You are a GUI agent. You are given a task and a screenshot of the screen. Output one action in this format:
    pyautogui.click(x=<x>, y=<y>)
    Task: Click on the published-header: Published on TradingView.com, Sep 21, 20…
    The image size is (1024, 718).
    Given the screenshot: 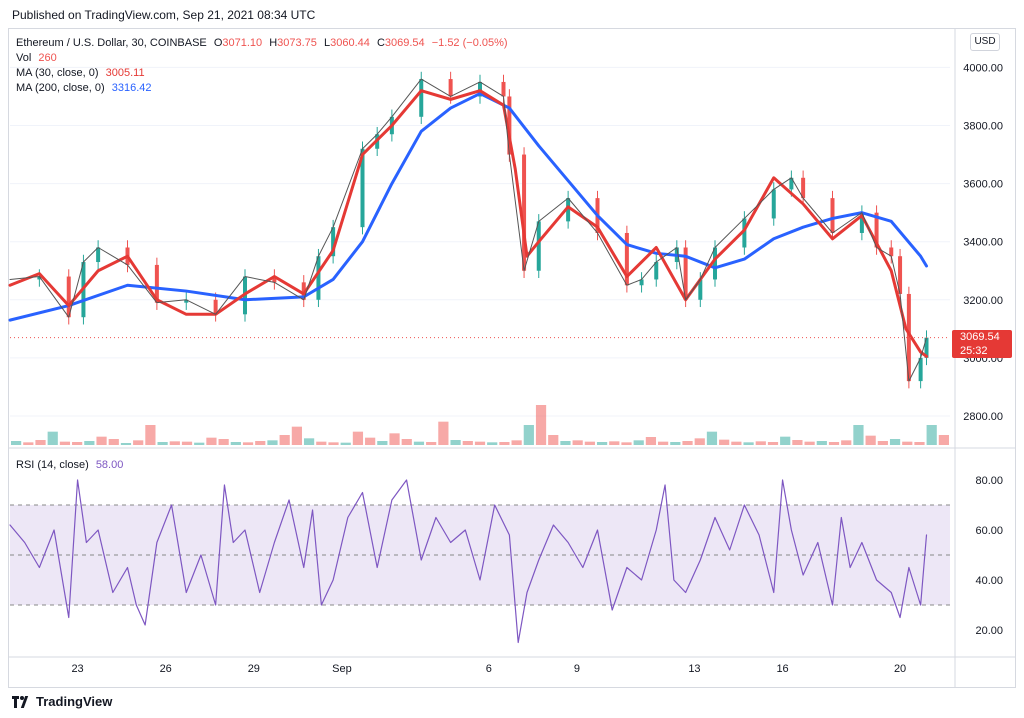 What is the action you would take?
    pyautogui.click(x=164, y=15)
    